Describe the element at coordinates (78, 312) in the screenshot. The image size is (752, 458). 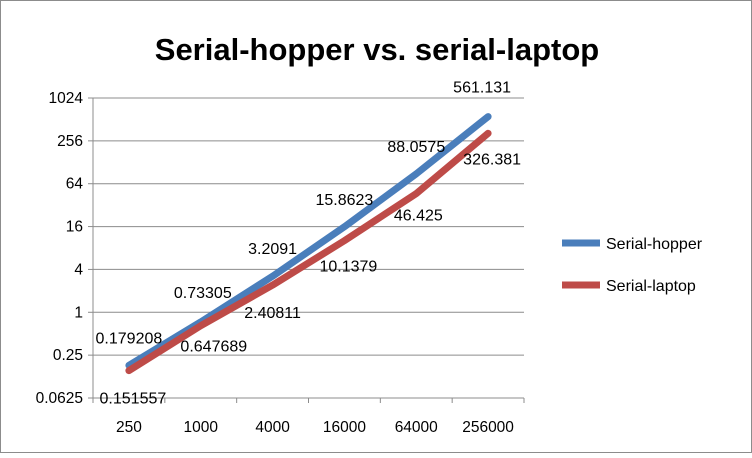
I see `y-tick-label: 1` at that location.